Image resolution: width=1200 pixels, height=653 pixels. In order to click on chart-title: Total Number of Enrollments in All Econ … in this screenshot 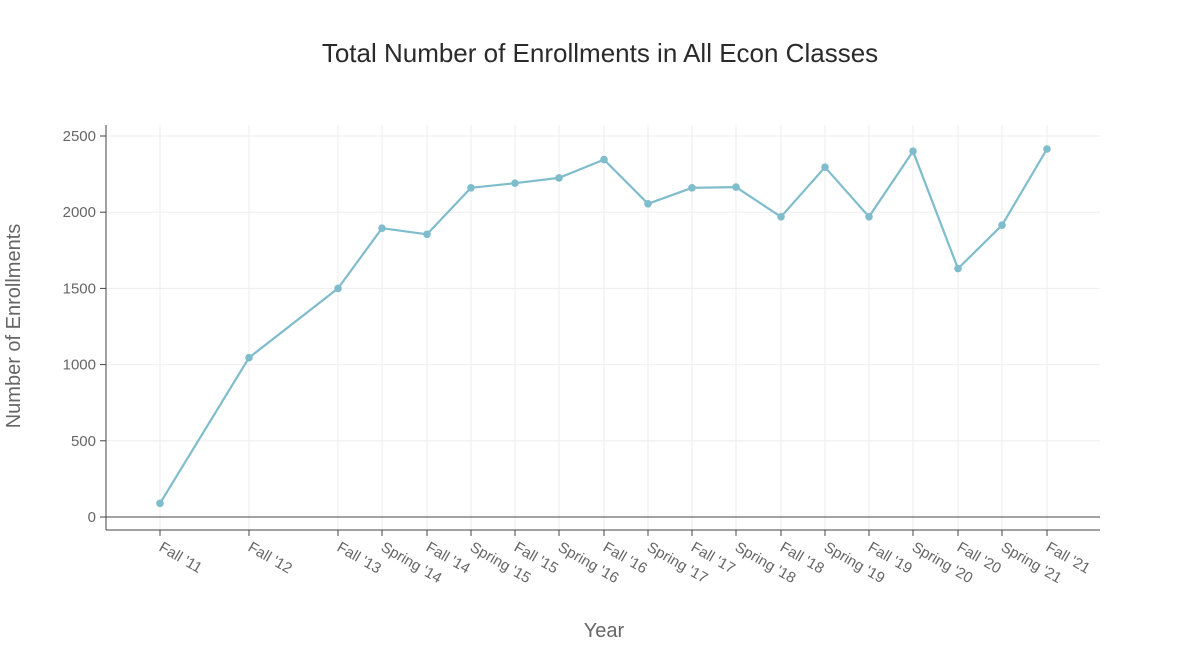, I will do `click(600, 53)`.